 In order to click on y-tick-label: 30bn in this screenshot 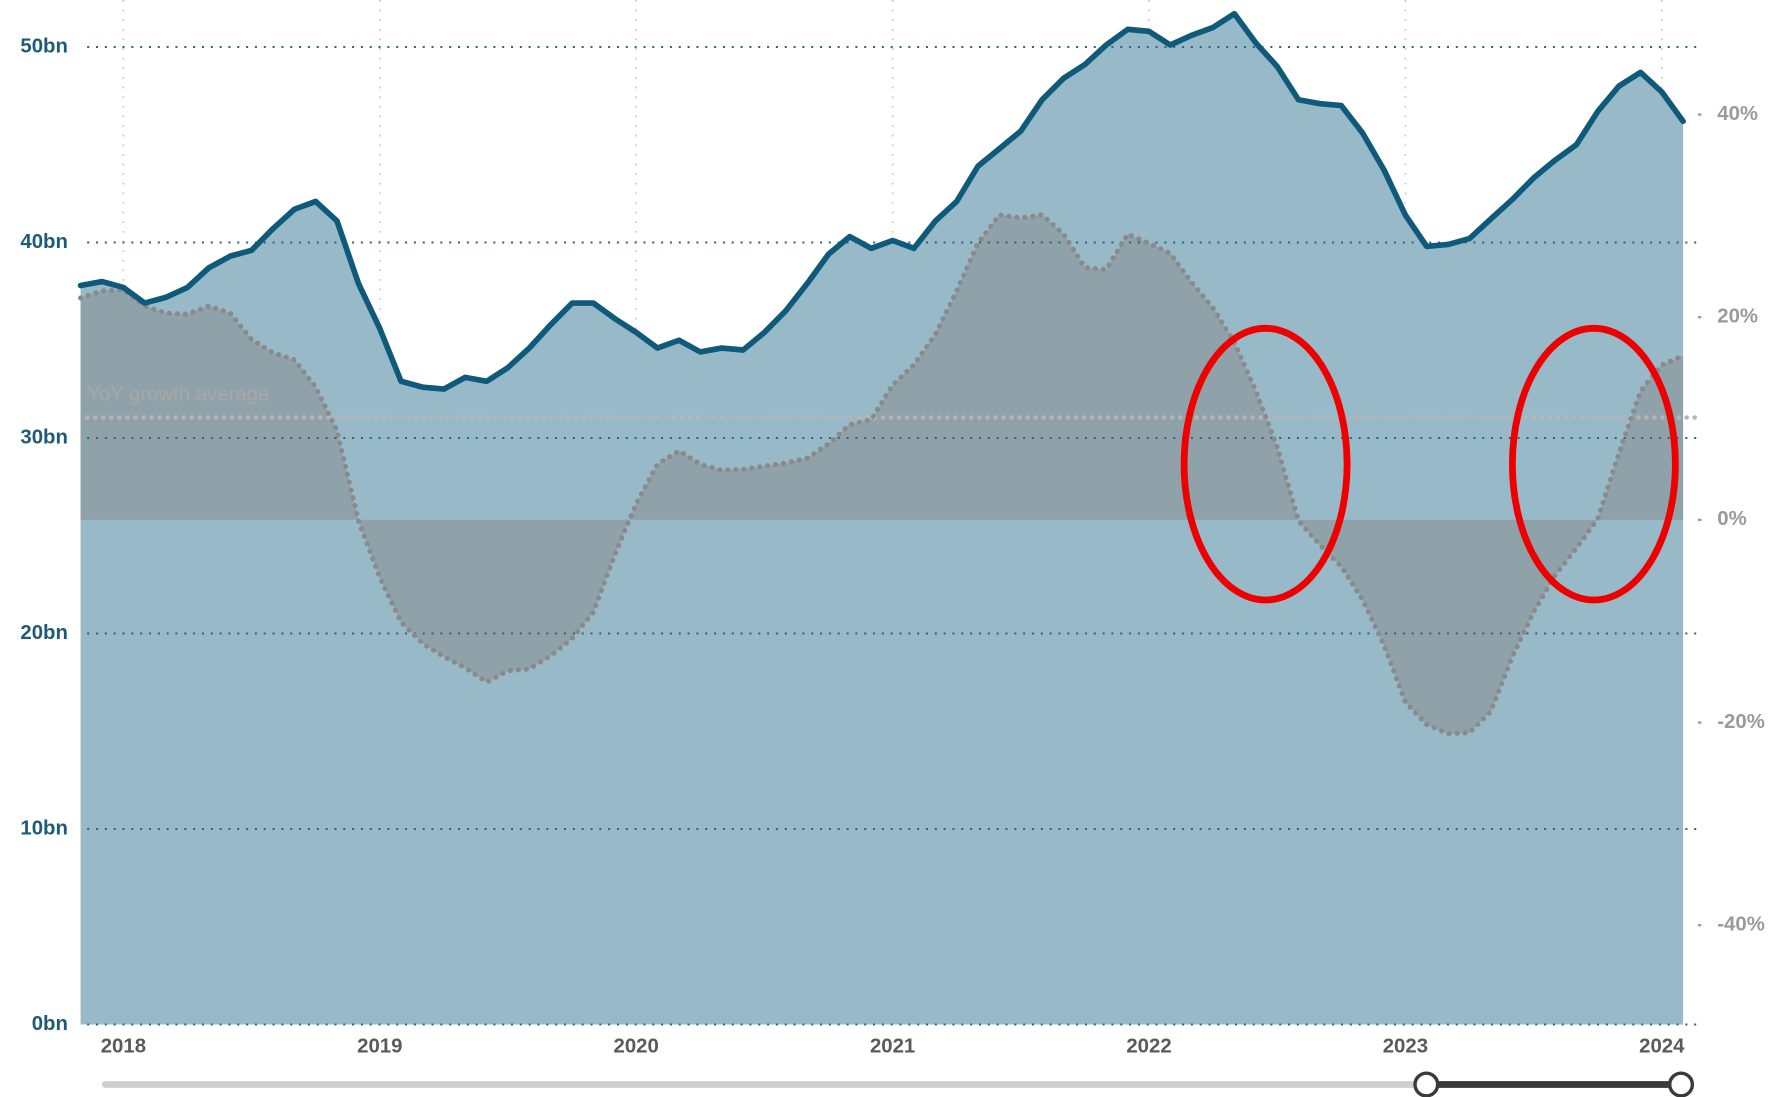, I will do `click(44, 437)`.